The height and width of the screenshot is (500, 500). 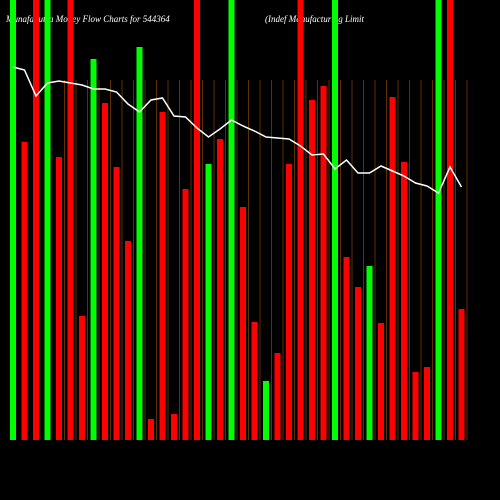 What do you see at coordinates (87, 19) in the screenshot?
I see `chart-title: MunafaSutra Money Flow Charts for 544364` at bounding box center [87, 19].